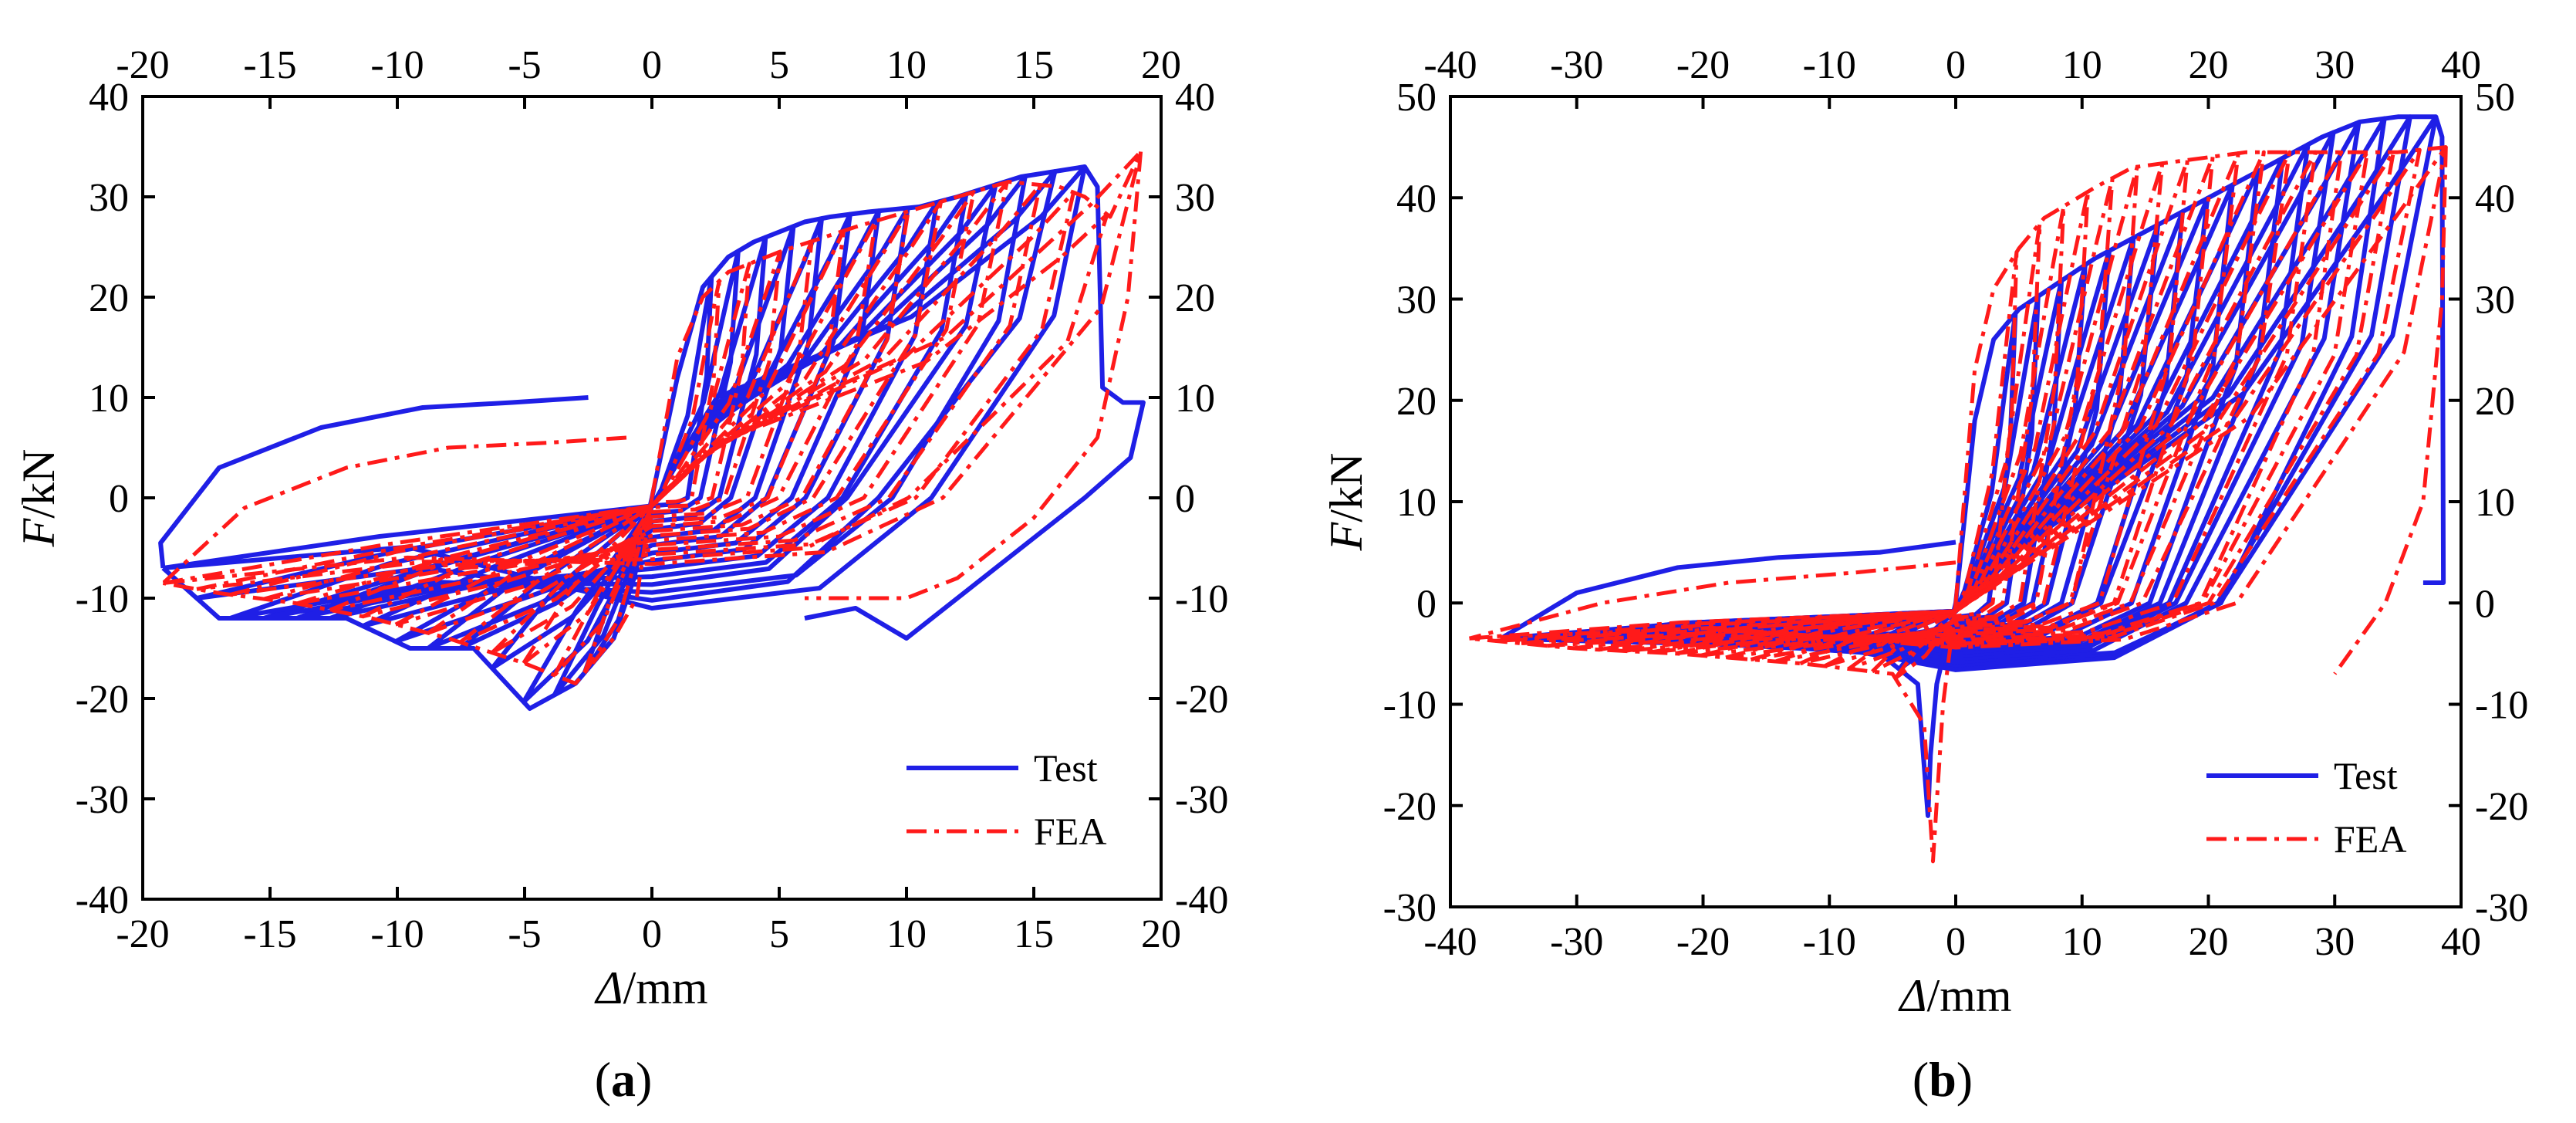 Image resolution: width=2576 pixels, height=1123 pixels. What do you see at coordinates (1450, 65) in the screenshot?
I see `x-tick-label-top: -40` at bounding box center [1450, 65].